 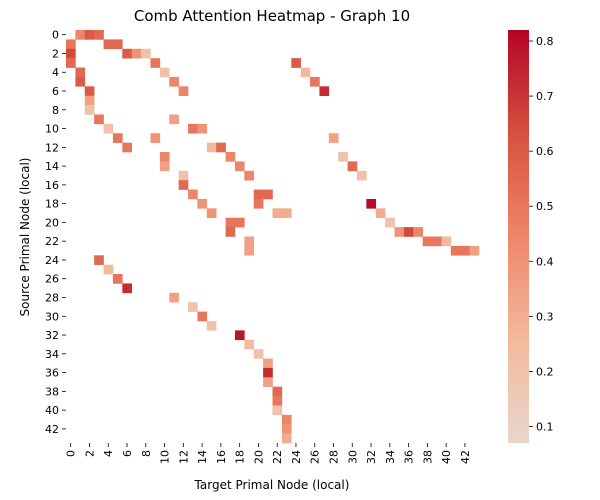 I want to click on x-tick-label: 28, so click(x=334, y=457).